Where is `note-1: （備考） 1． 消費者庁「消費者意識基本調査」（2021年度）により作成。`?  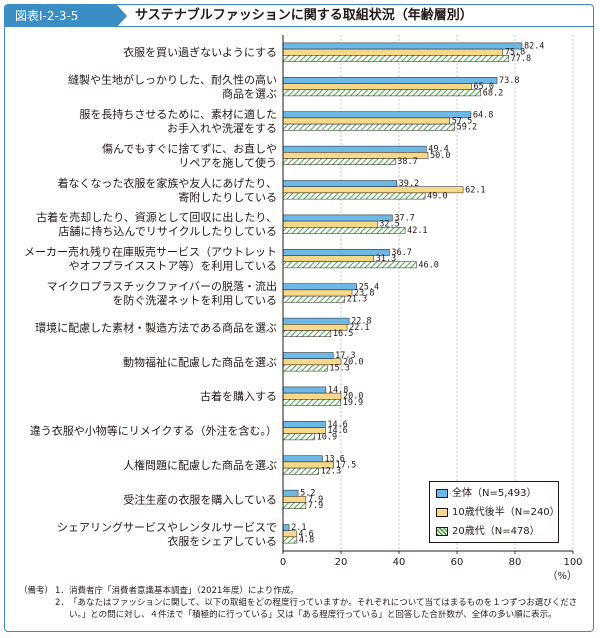 note-1: （備考） 1． 消費者庁「消費者意識基本調査」（2021年度）により作成。 is located at coordinates (299, 591).